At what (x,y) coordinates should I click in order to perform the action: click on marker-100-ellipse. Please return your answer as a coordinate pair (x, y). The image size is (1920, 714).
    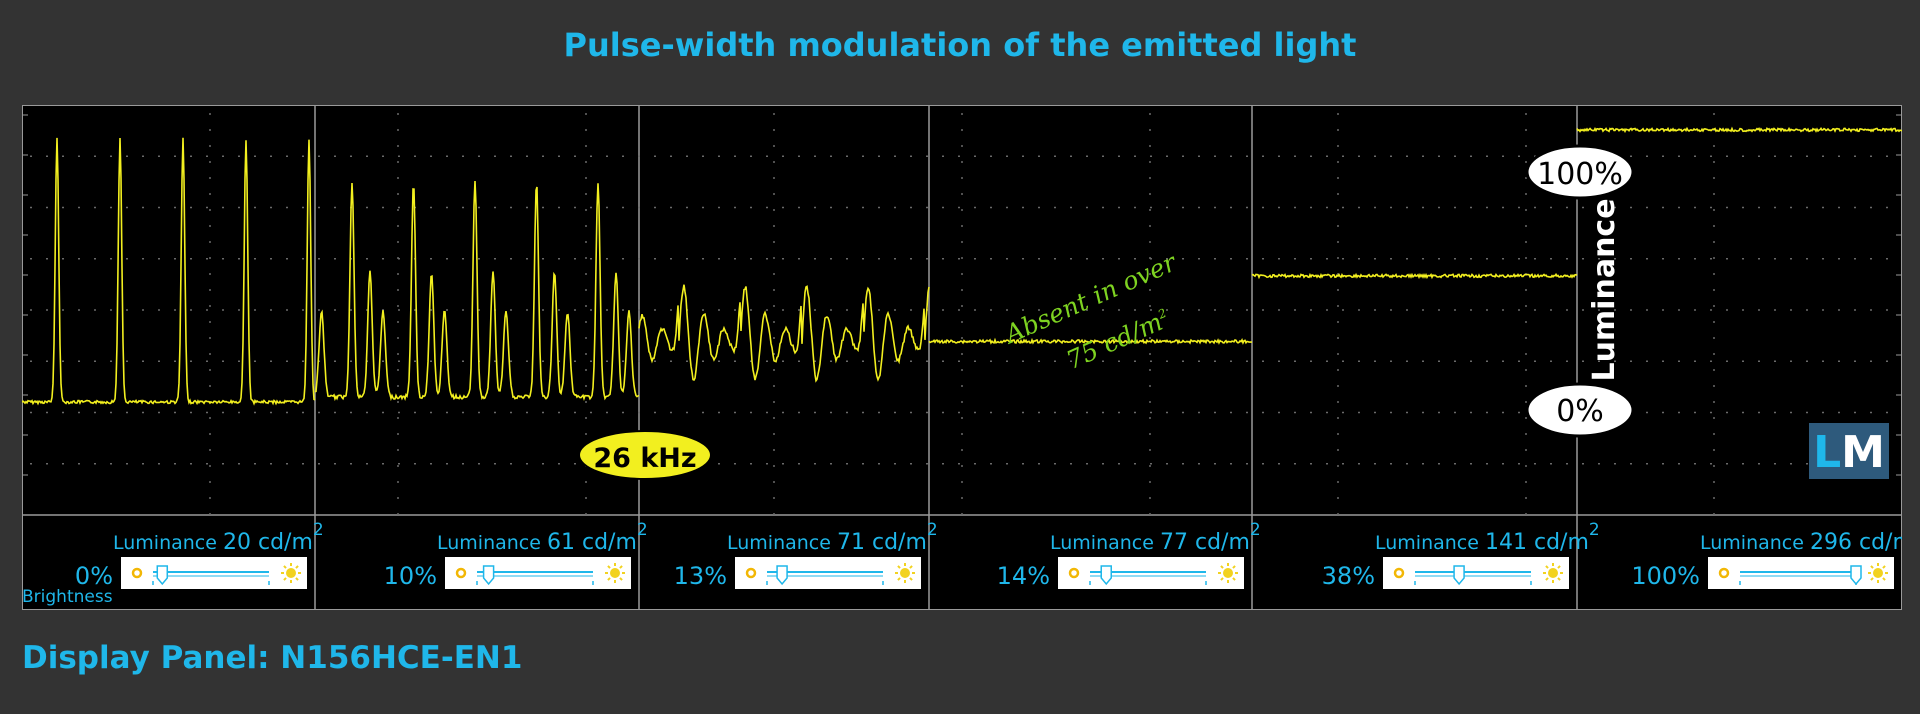
    Looking at the image, I should click on (1580, 172).